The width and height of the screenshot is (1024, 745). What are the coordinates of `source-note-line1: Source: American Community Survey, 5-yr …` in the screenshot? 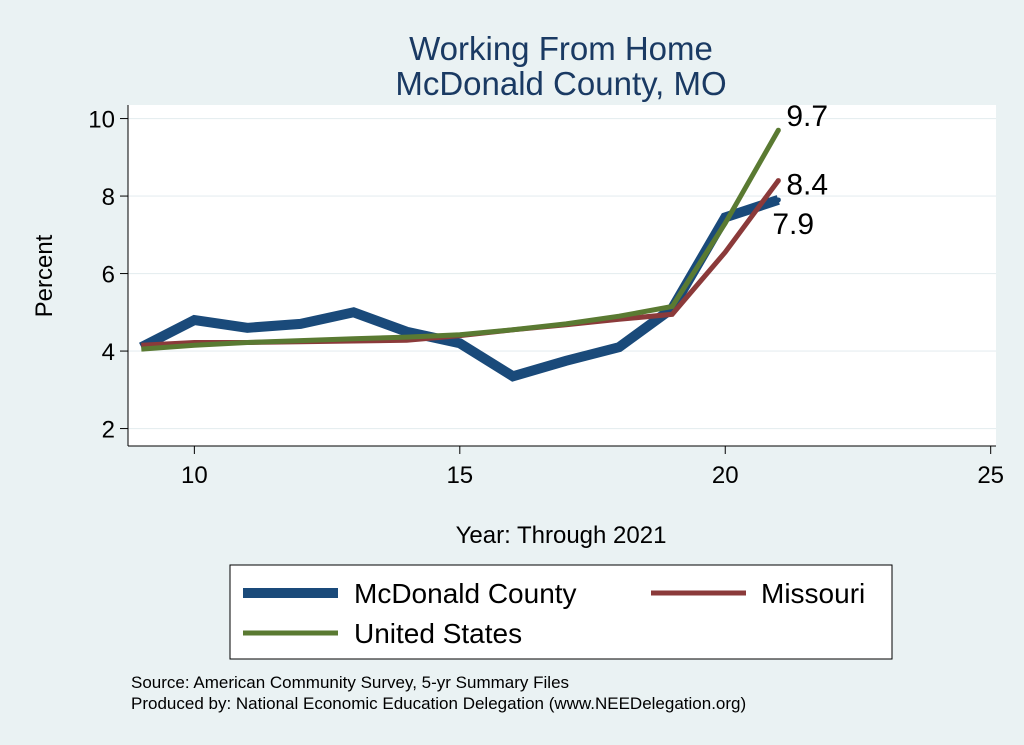 It's located at (350, 682).